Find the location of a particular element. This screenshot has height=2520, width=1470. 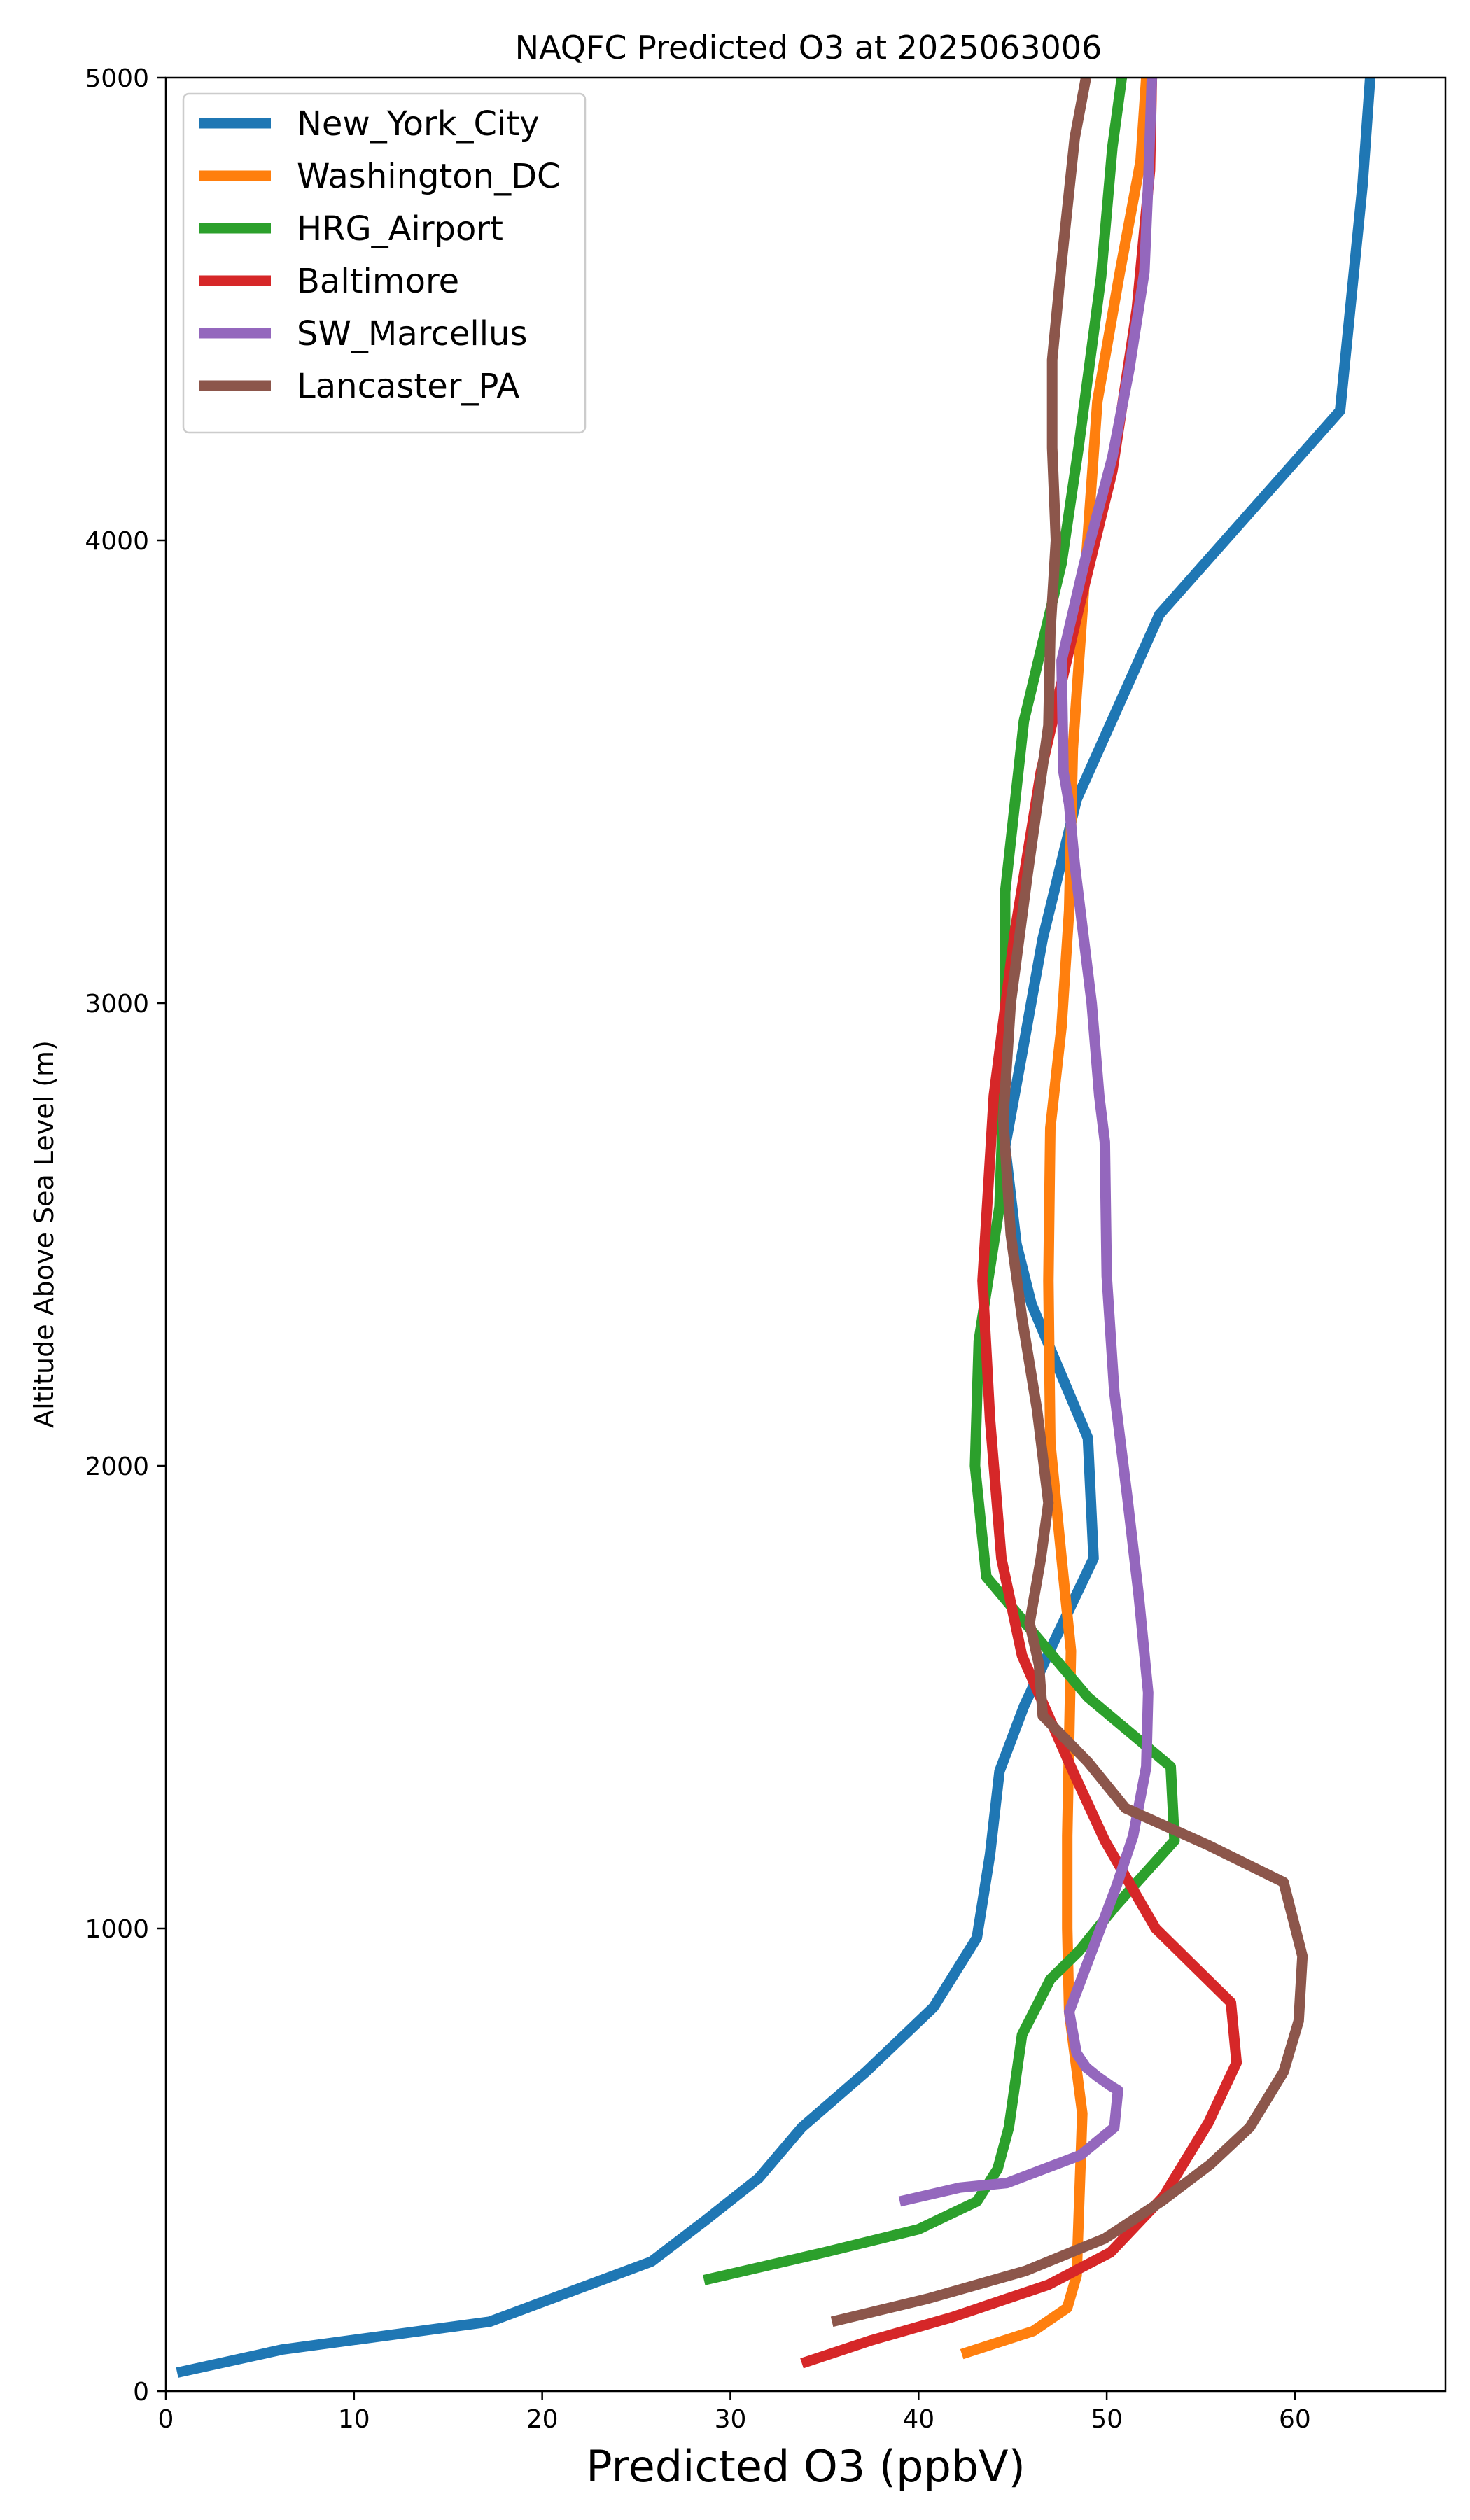

x-tick-label: 10 is located at coordinates (354, 2419).